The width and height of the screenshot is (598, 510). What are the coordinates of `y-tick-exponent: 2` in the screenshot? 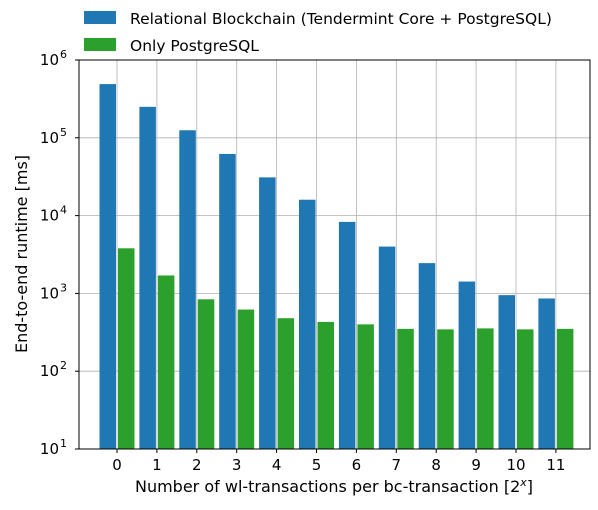 It's located at (63, 365).